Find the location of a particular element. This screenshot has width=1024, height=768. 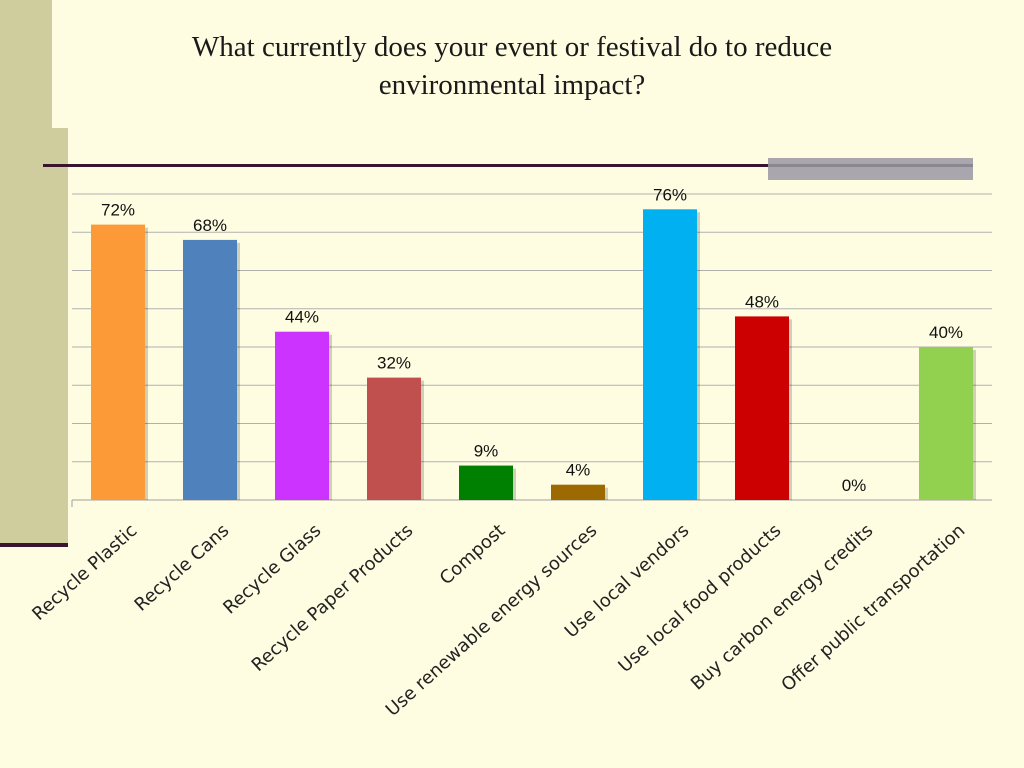

decorative-rule-top is located at coordinates (508, 165).